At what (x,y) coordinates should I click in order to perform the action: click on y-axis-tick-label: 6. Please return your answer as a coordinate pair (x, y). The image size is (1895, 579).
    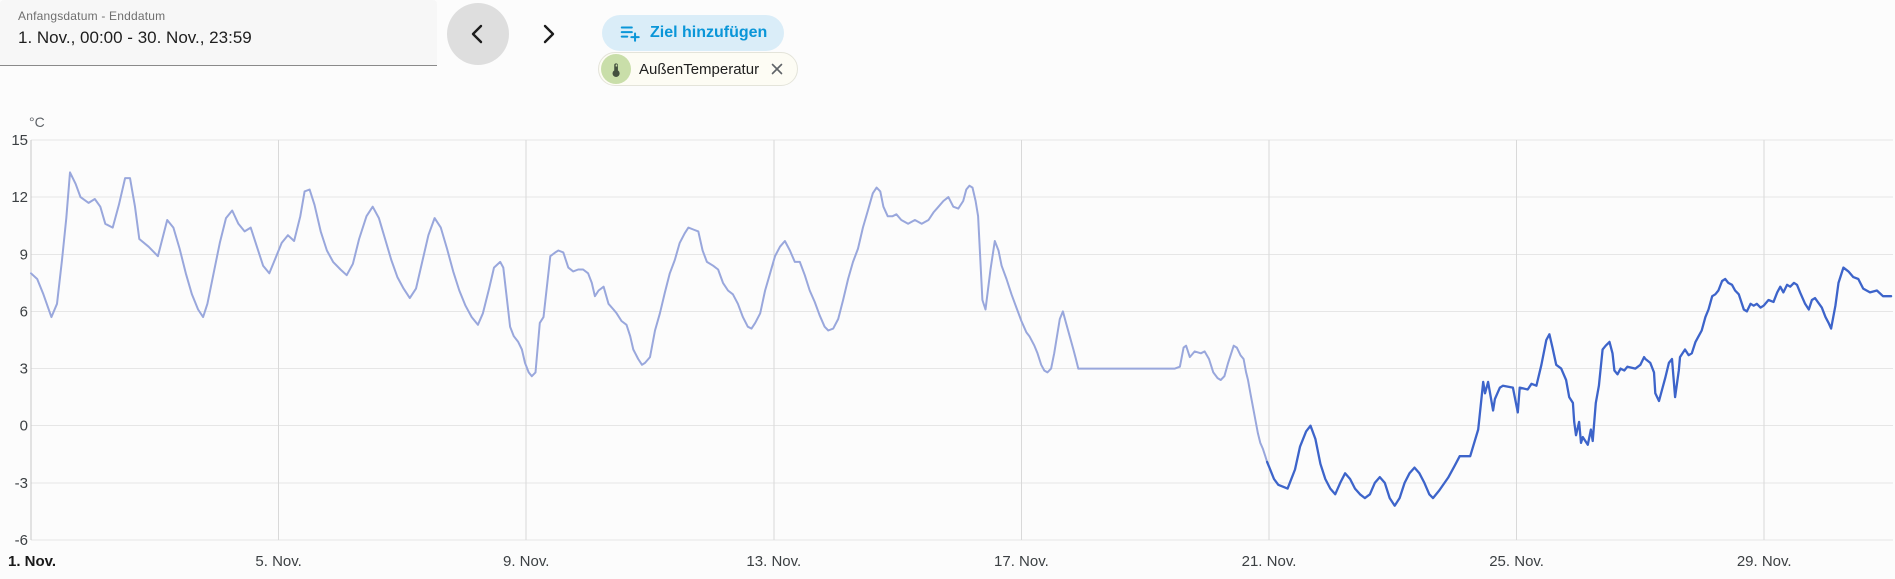
    Looking at the image, I should click on (24, 311).